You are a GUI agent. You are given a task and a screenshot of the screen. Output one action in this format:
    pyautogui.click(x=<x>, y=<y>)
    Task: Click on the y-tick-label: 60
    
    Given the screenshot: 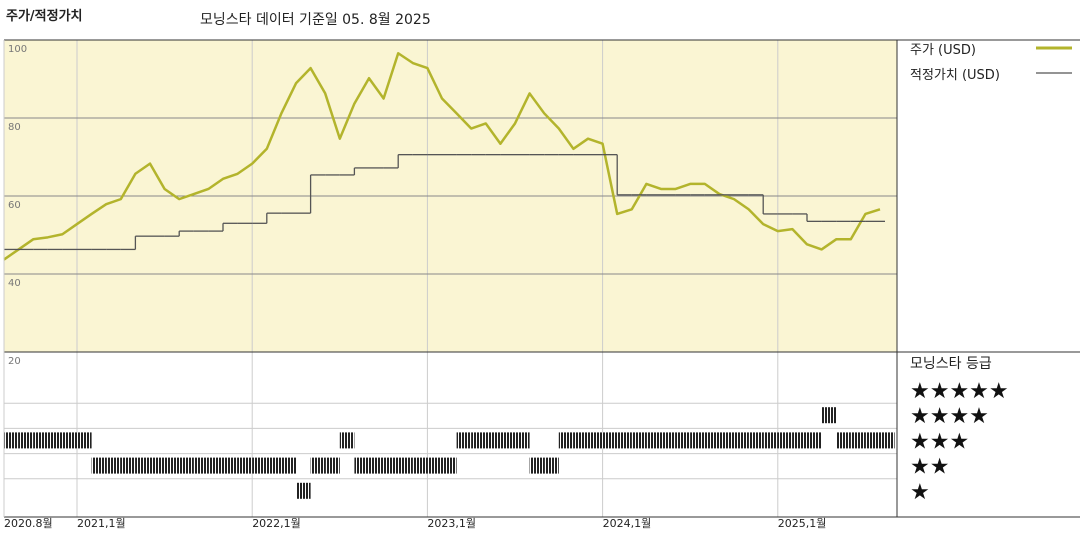 What is the action you would take?
    pyautogui.click(x=14, y=205)
    